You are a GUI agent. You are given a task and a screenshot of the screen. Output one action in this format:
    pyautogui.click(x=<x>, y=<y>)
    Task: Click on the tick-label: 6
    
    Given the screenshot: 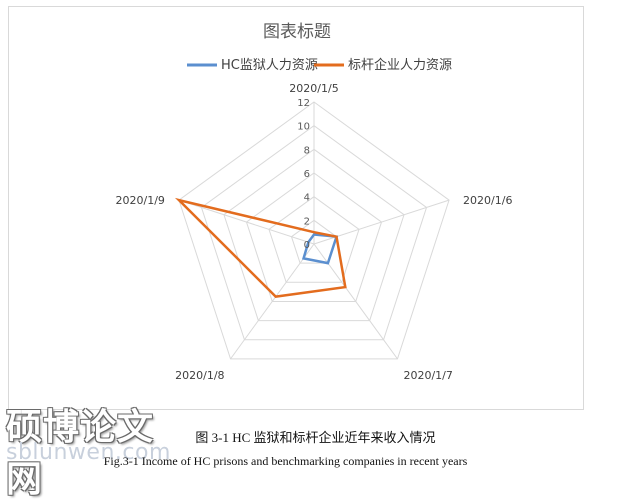 What is the action you would take?
    pyautogui.click(x=307, y=174)
    